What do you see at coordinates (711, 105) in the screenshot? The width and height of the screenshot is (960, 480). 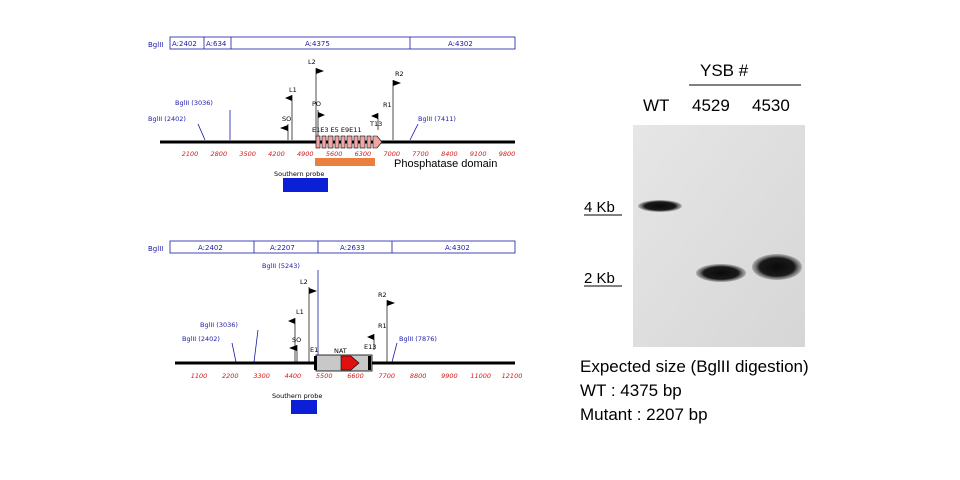 I see `lane-label: 4529` at bounding box center [711, 105].